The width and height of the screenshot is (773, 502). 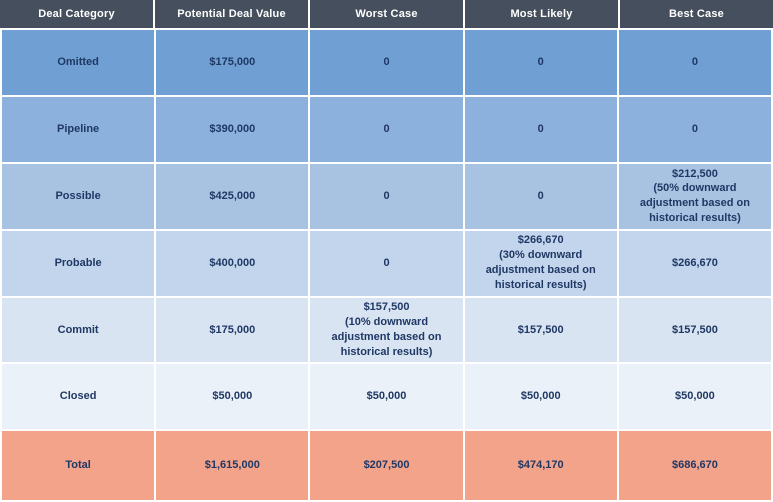 I want to click on table-row: Closed $50,000 $50,000 $50,000 $50,000, so click(x=387, y=397).